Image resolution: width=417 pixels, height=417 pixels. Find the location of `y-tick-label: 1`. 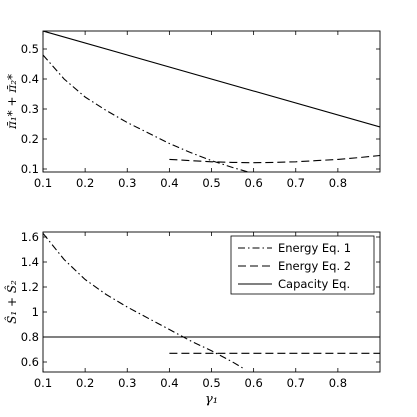

y-tick-label: 1 is located at coordinates (35, 312).